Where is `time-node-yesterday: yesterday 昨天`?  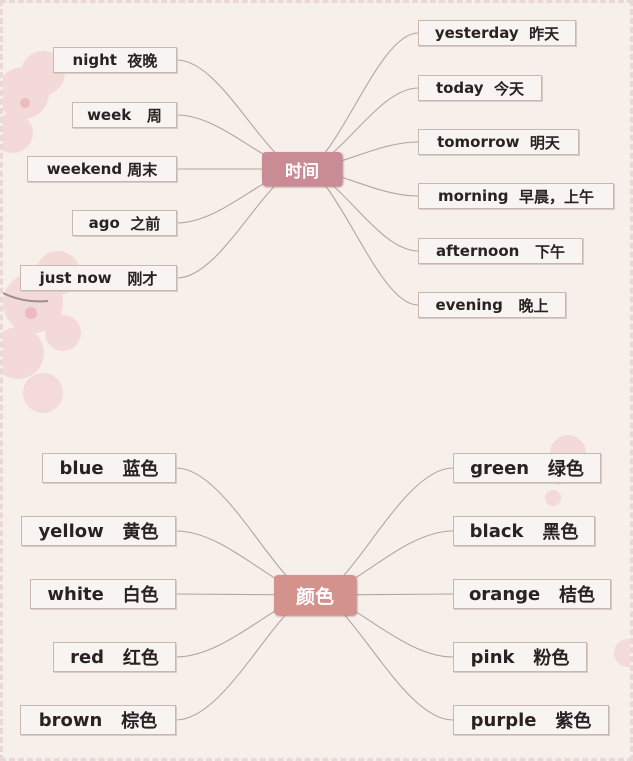 time-node-yesterday: yesterday 昨天 is located at coordinates (497, 33).